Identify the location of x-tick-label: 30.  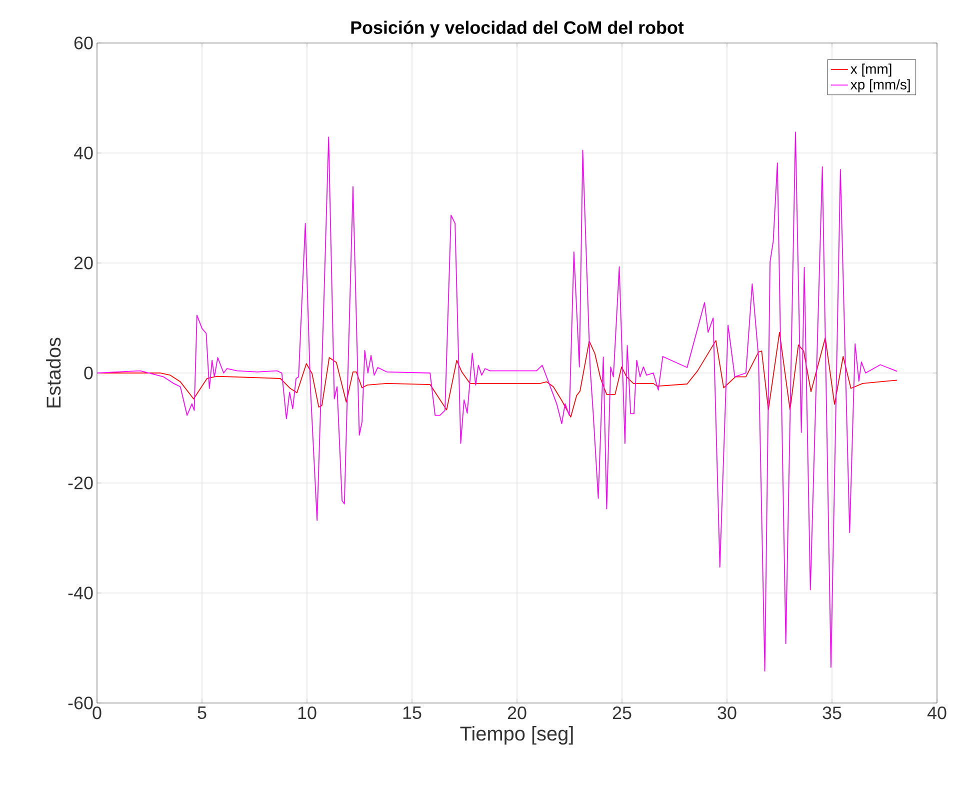
(727, 713).